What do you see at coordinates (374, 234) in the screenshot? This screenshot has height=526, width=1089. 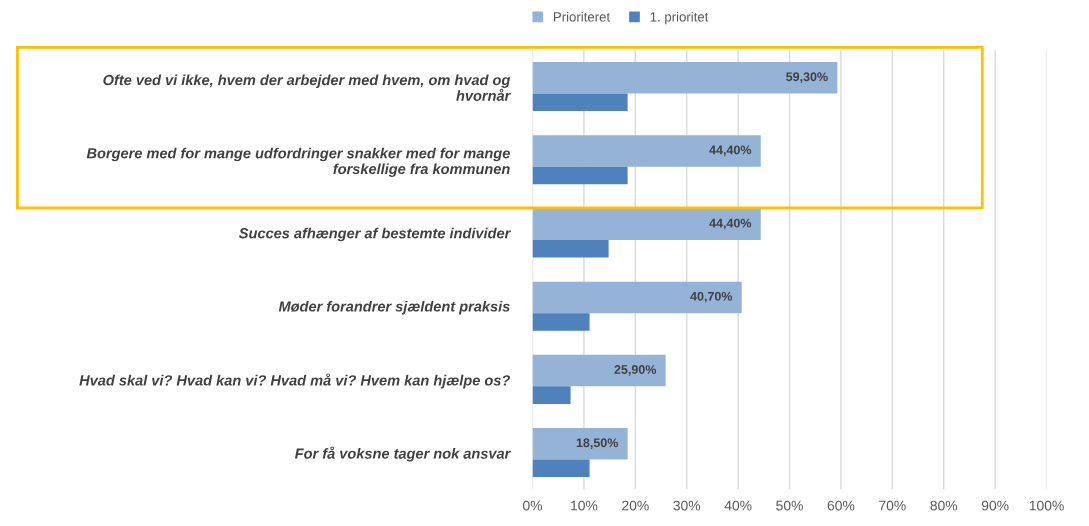 I see `y-tick-label: Succes afhænger af bestemte individer` at bounding box center [374, 234].